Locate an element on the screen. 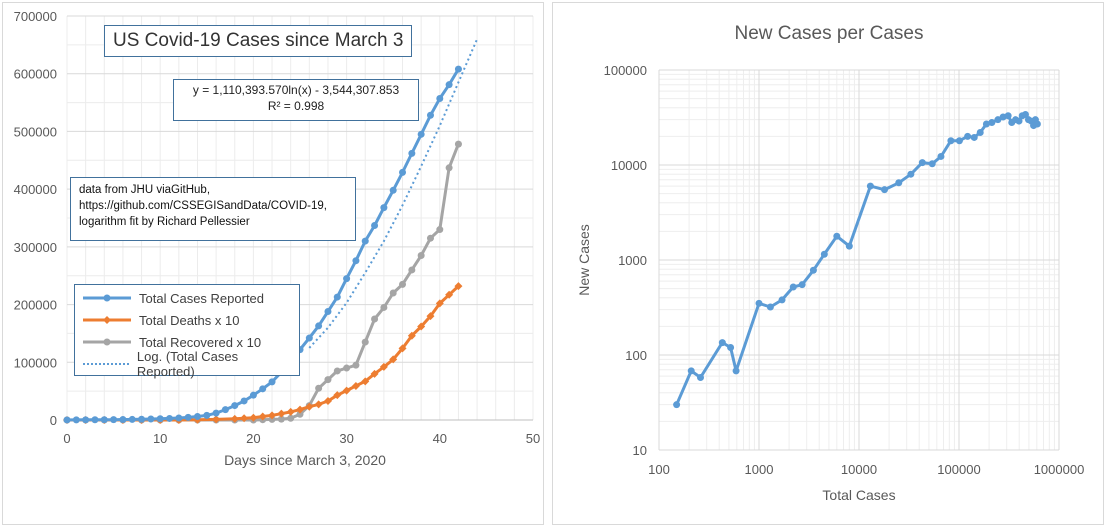  note-line: data from JHU viaGitHub, is located at coordinates (145, 190).